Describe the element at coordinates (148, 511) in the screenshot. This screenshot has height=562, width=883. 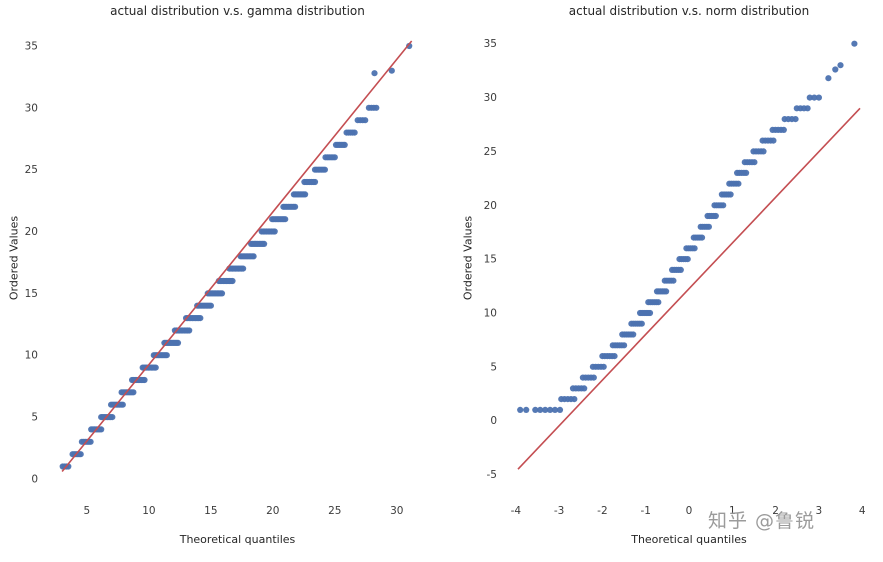
I see `x-tick-label: 10` at that location.